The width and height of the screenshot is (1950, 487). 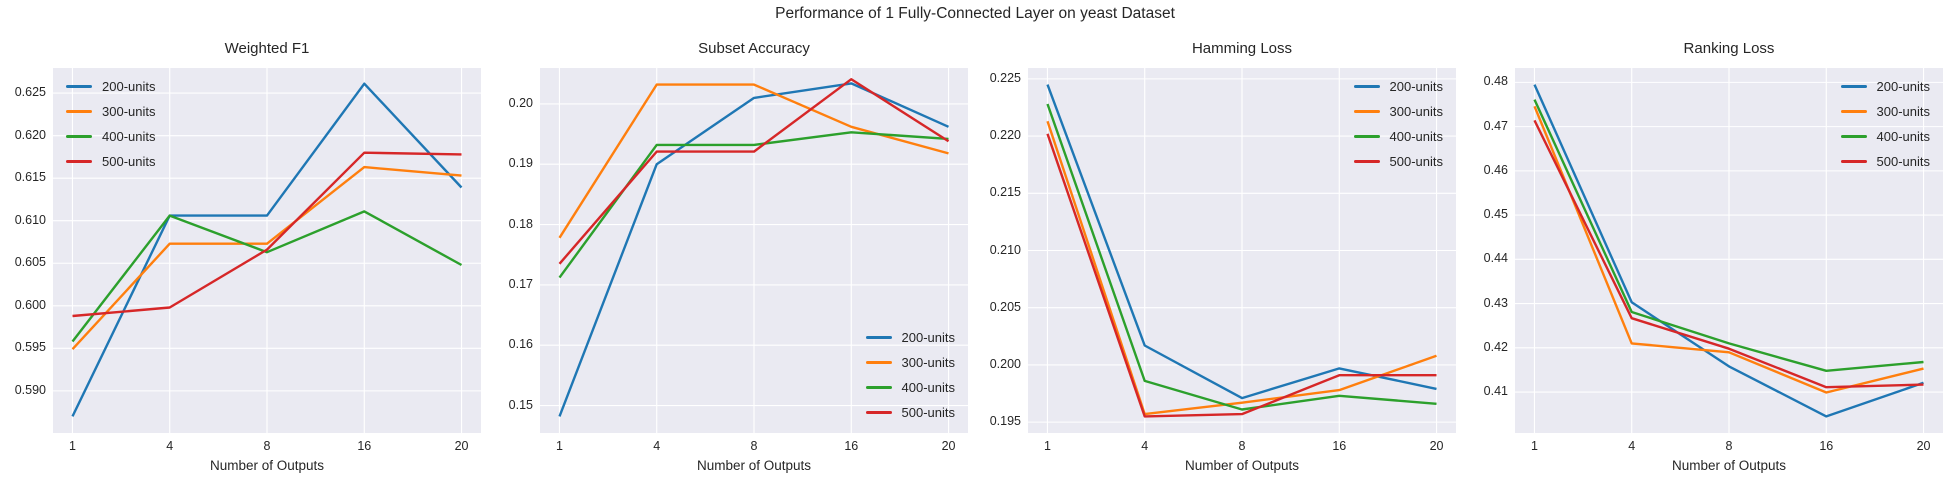 What do you see at coordinates (30, 219) in the screenshot?
I see `y-tick-label: 0.610` at bounding box center [30, 219].